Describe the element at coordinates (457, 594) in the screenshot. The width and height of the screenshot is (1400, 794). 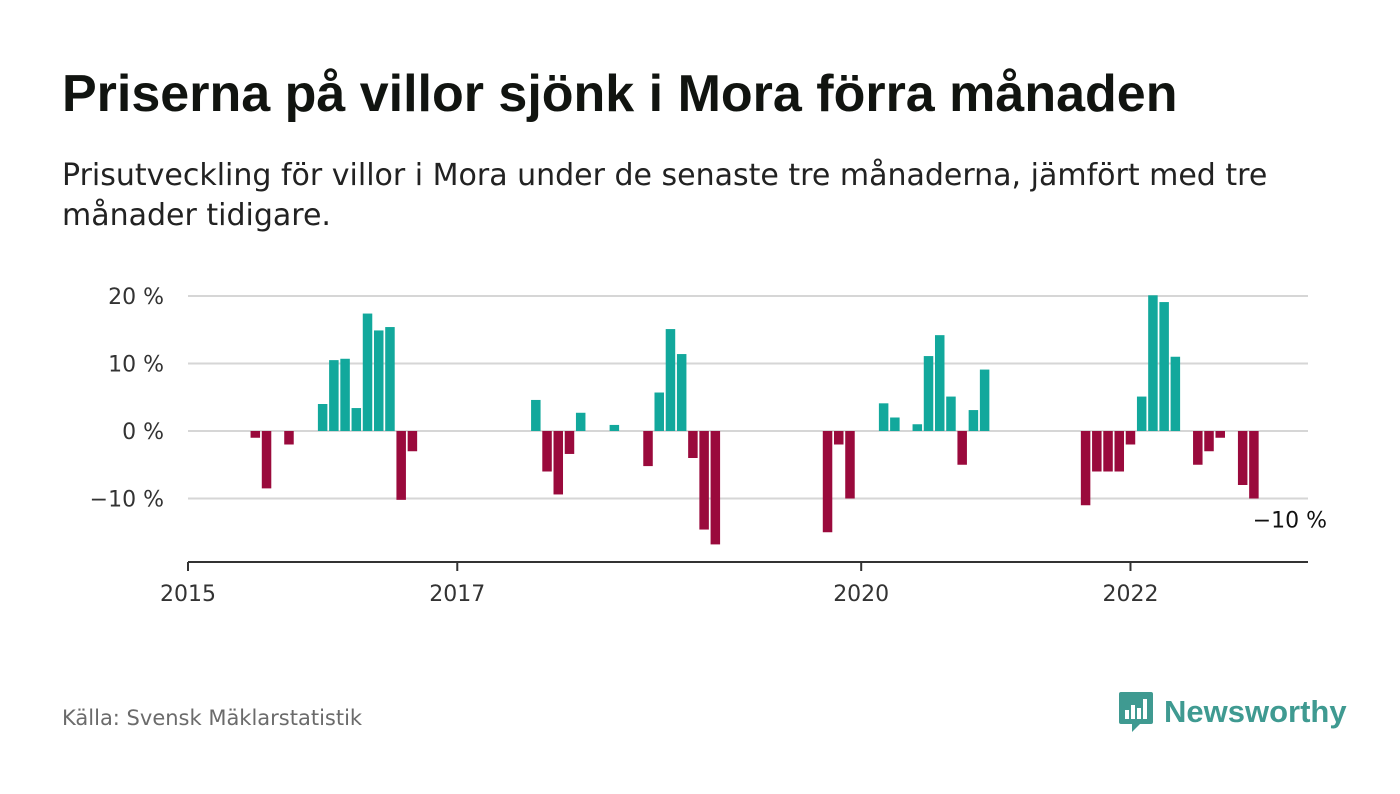
I see `x-tick-label: 2017` at that location.